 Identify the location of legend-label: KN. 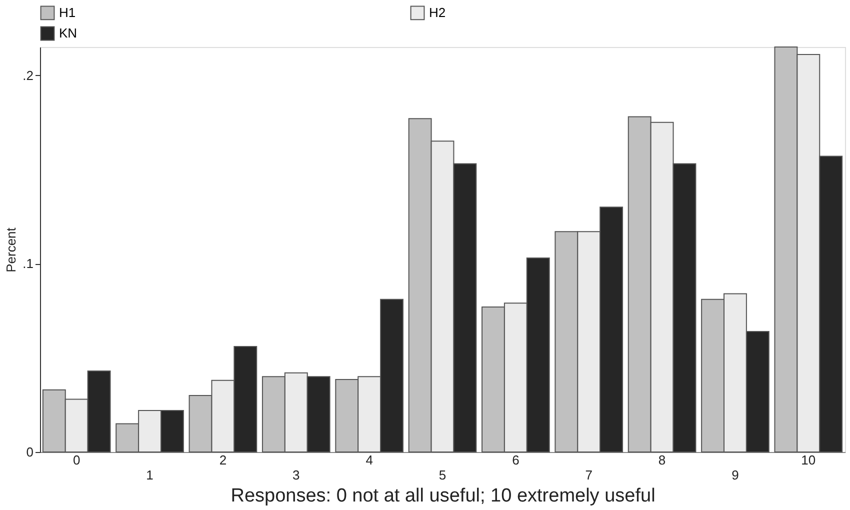
(68, 33).